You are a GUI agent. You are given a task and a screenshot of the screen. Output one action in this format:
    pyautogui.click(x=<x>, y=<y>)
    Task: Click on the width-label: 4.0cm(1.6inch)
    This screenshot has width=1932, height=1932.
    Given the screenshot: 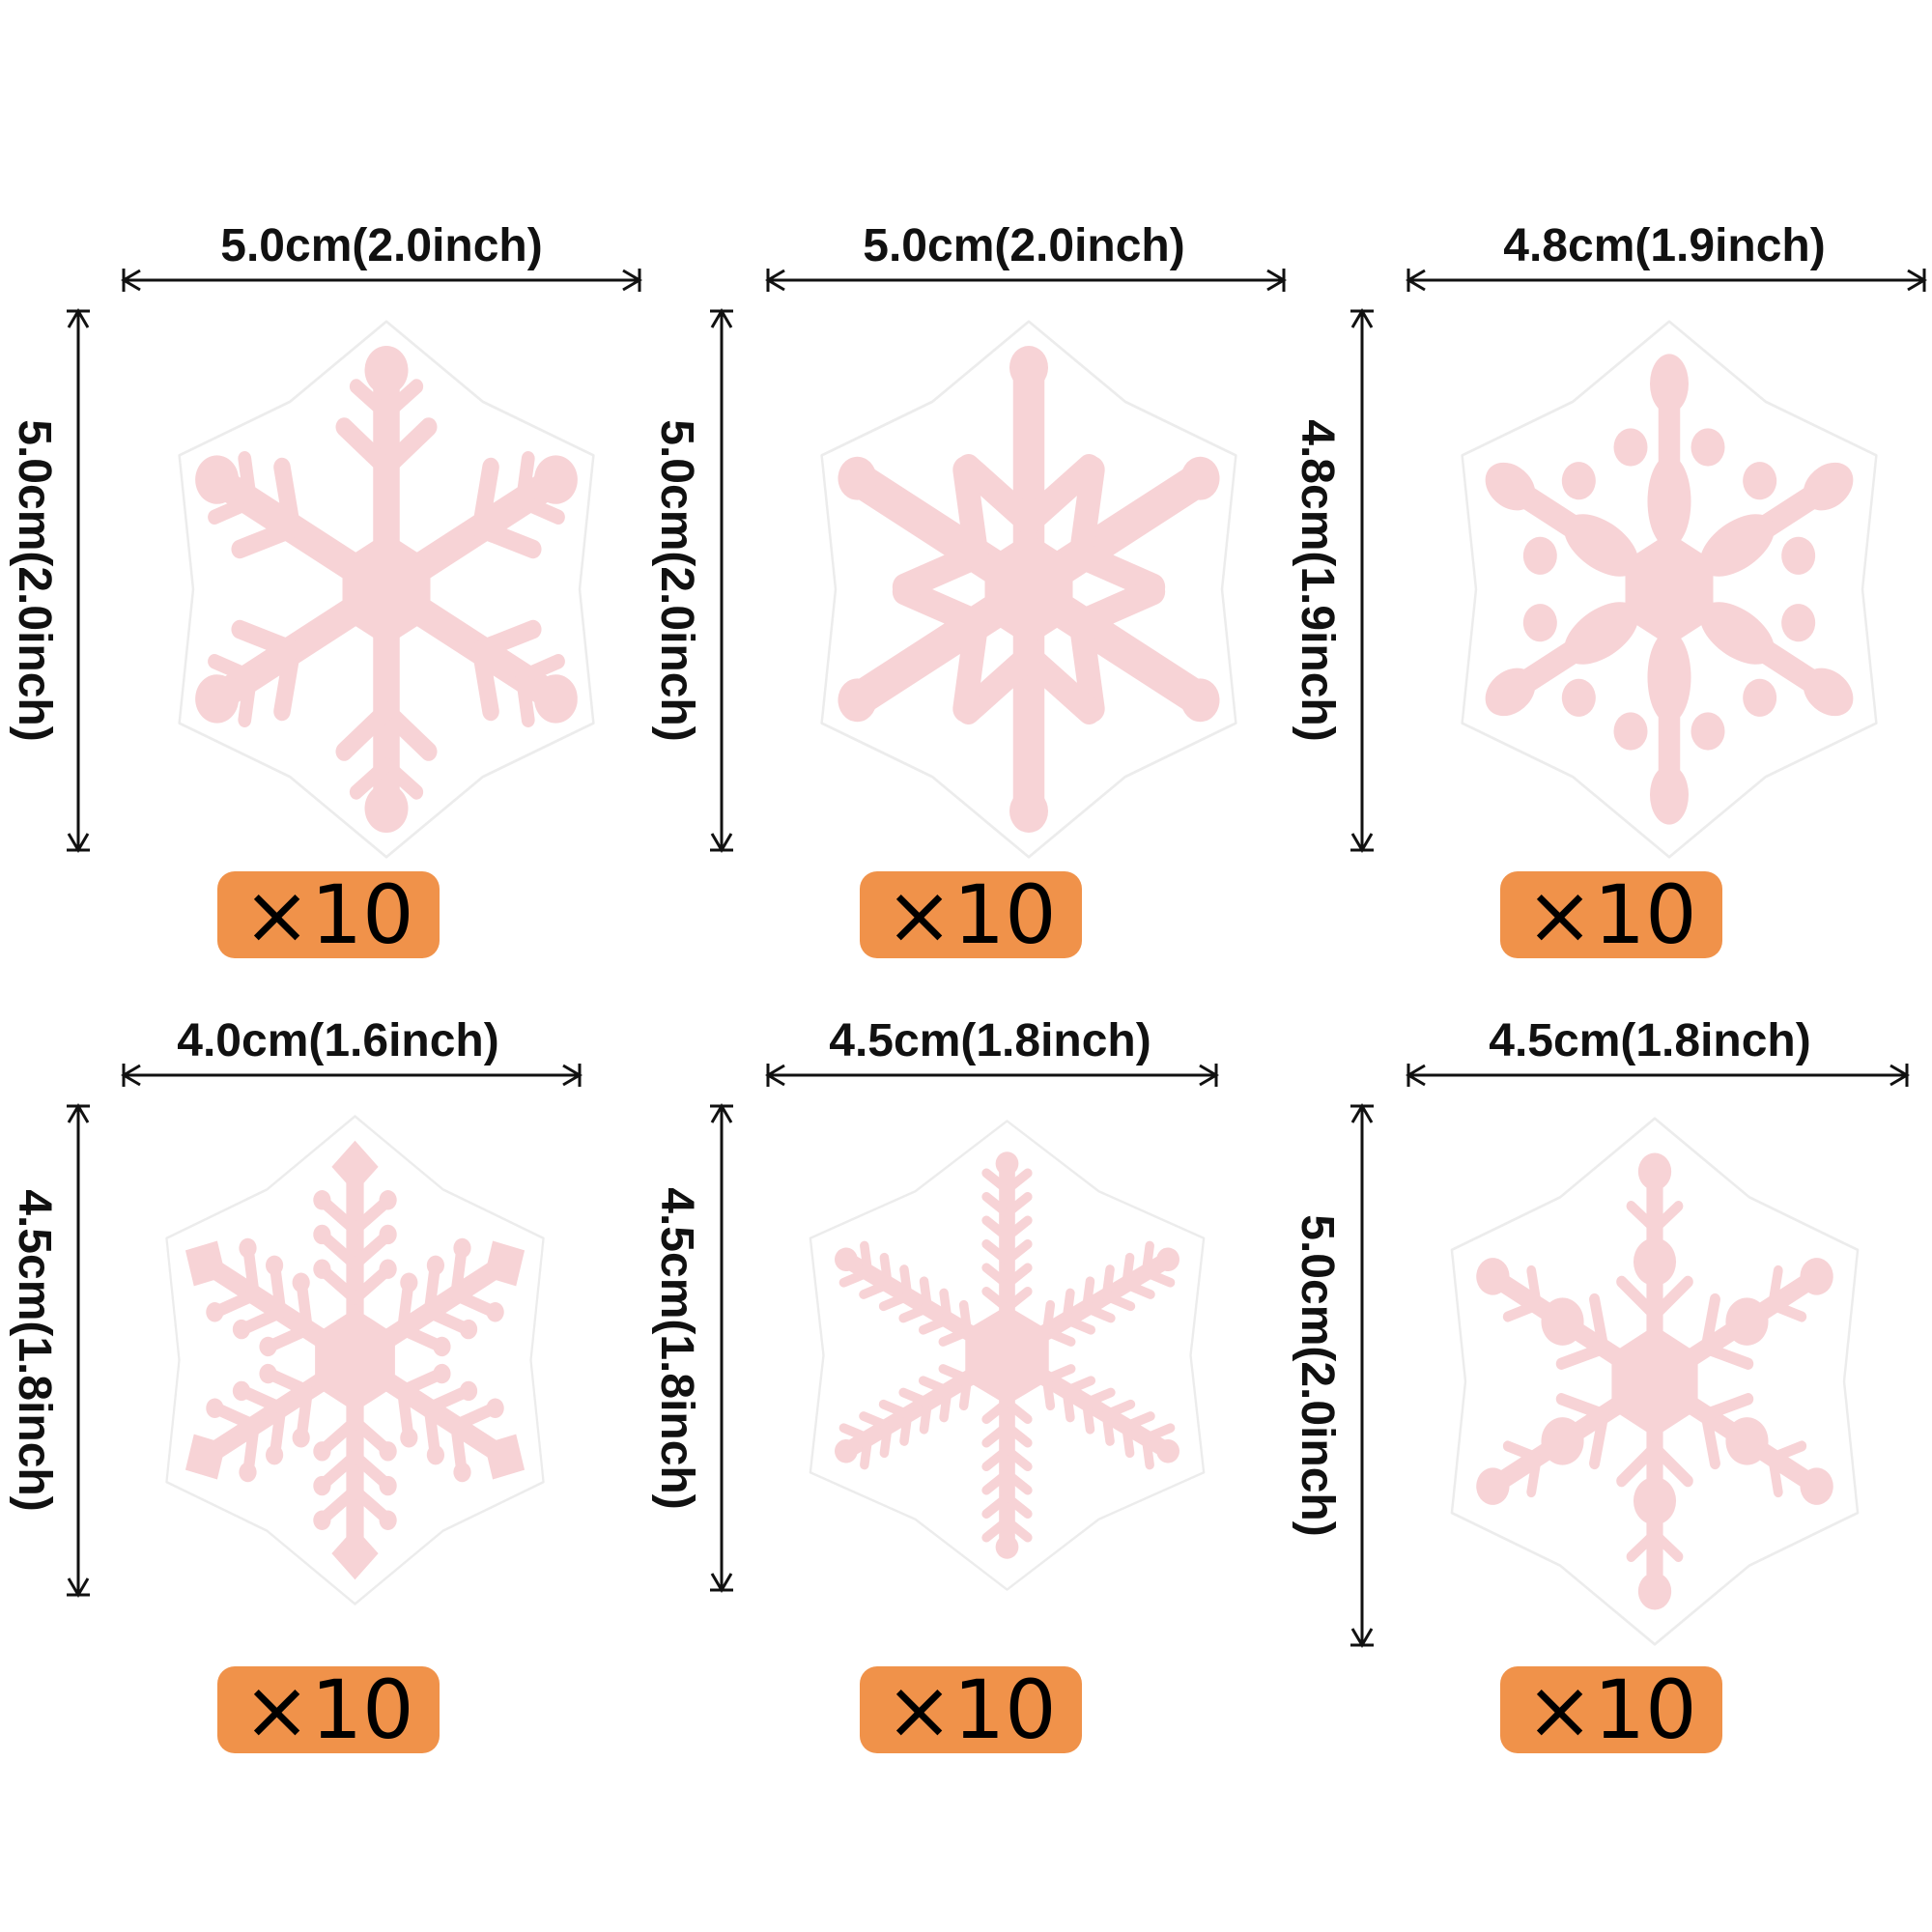 What is the action you would take?
    pyautogui.click(x=338, y=1040)
    